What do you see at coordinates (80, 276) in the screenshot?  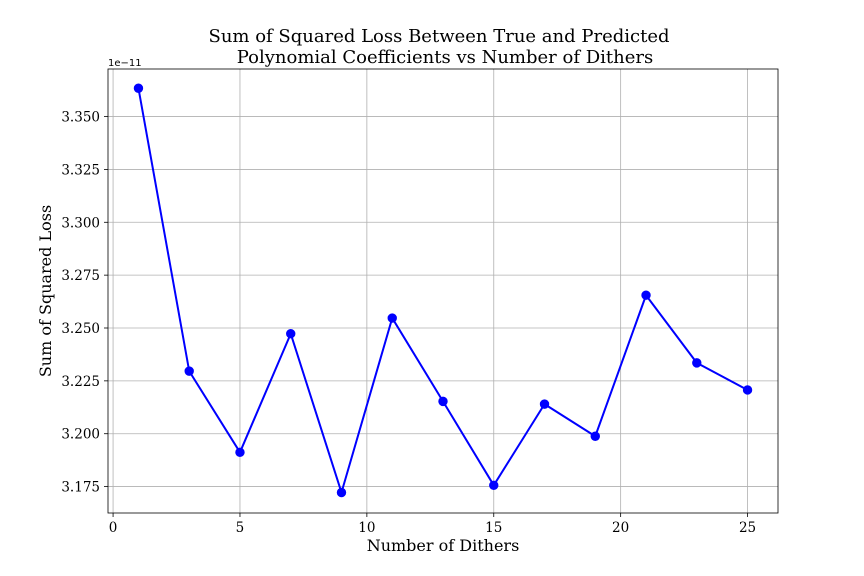 I see `y-tick-label: 3.275` at bounding box center [80, 276].